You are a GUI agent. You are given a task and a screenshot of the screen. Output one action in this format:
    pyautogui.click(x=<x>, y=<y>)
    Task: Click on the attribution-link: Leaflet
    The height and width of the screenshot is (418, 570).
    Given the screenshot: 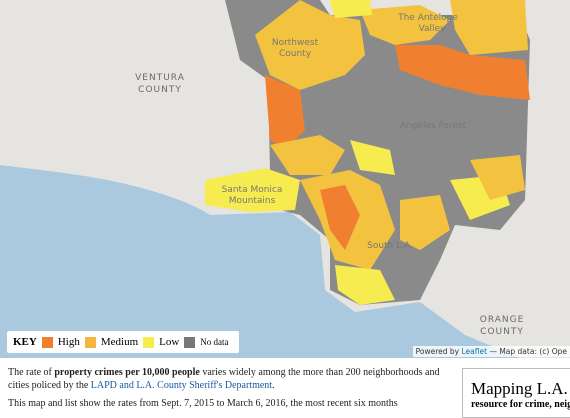 What is the action you would take?
    pyautogui.click(x=474, y=351)
    